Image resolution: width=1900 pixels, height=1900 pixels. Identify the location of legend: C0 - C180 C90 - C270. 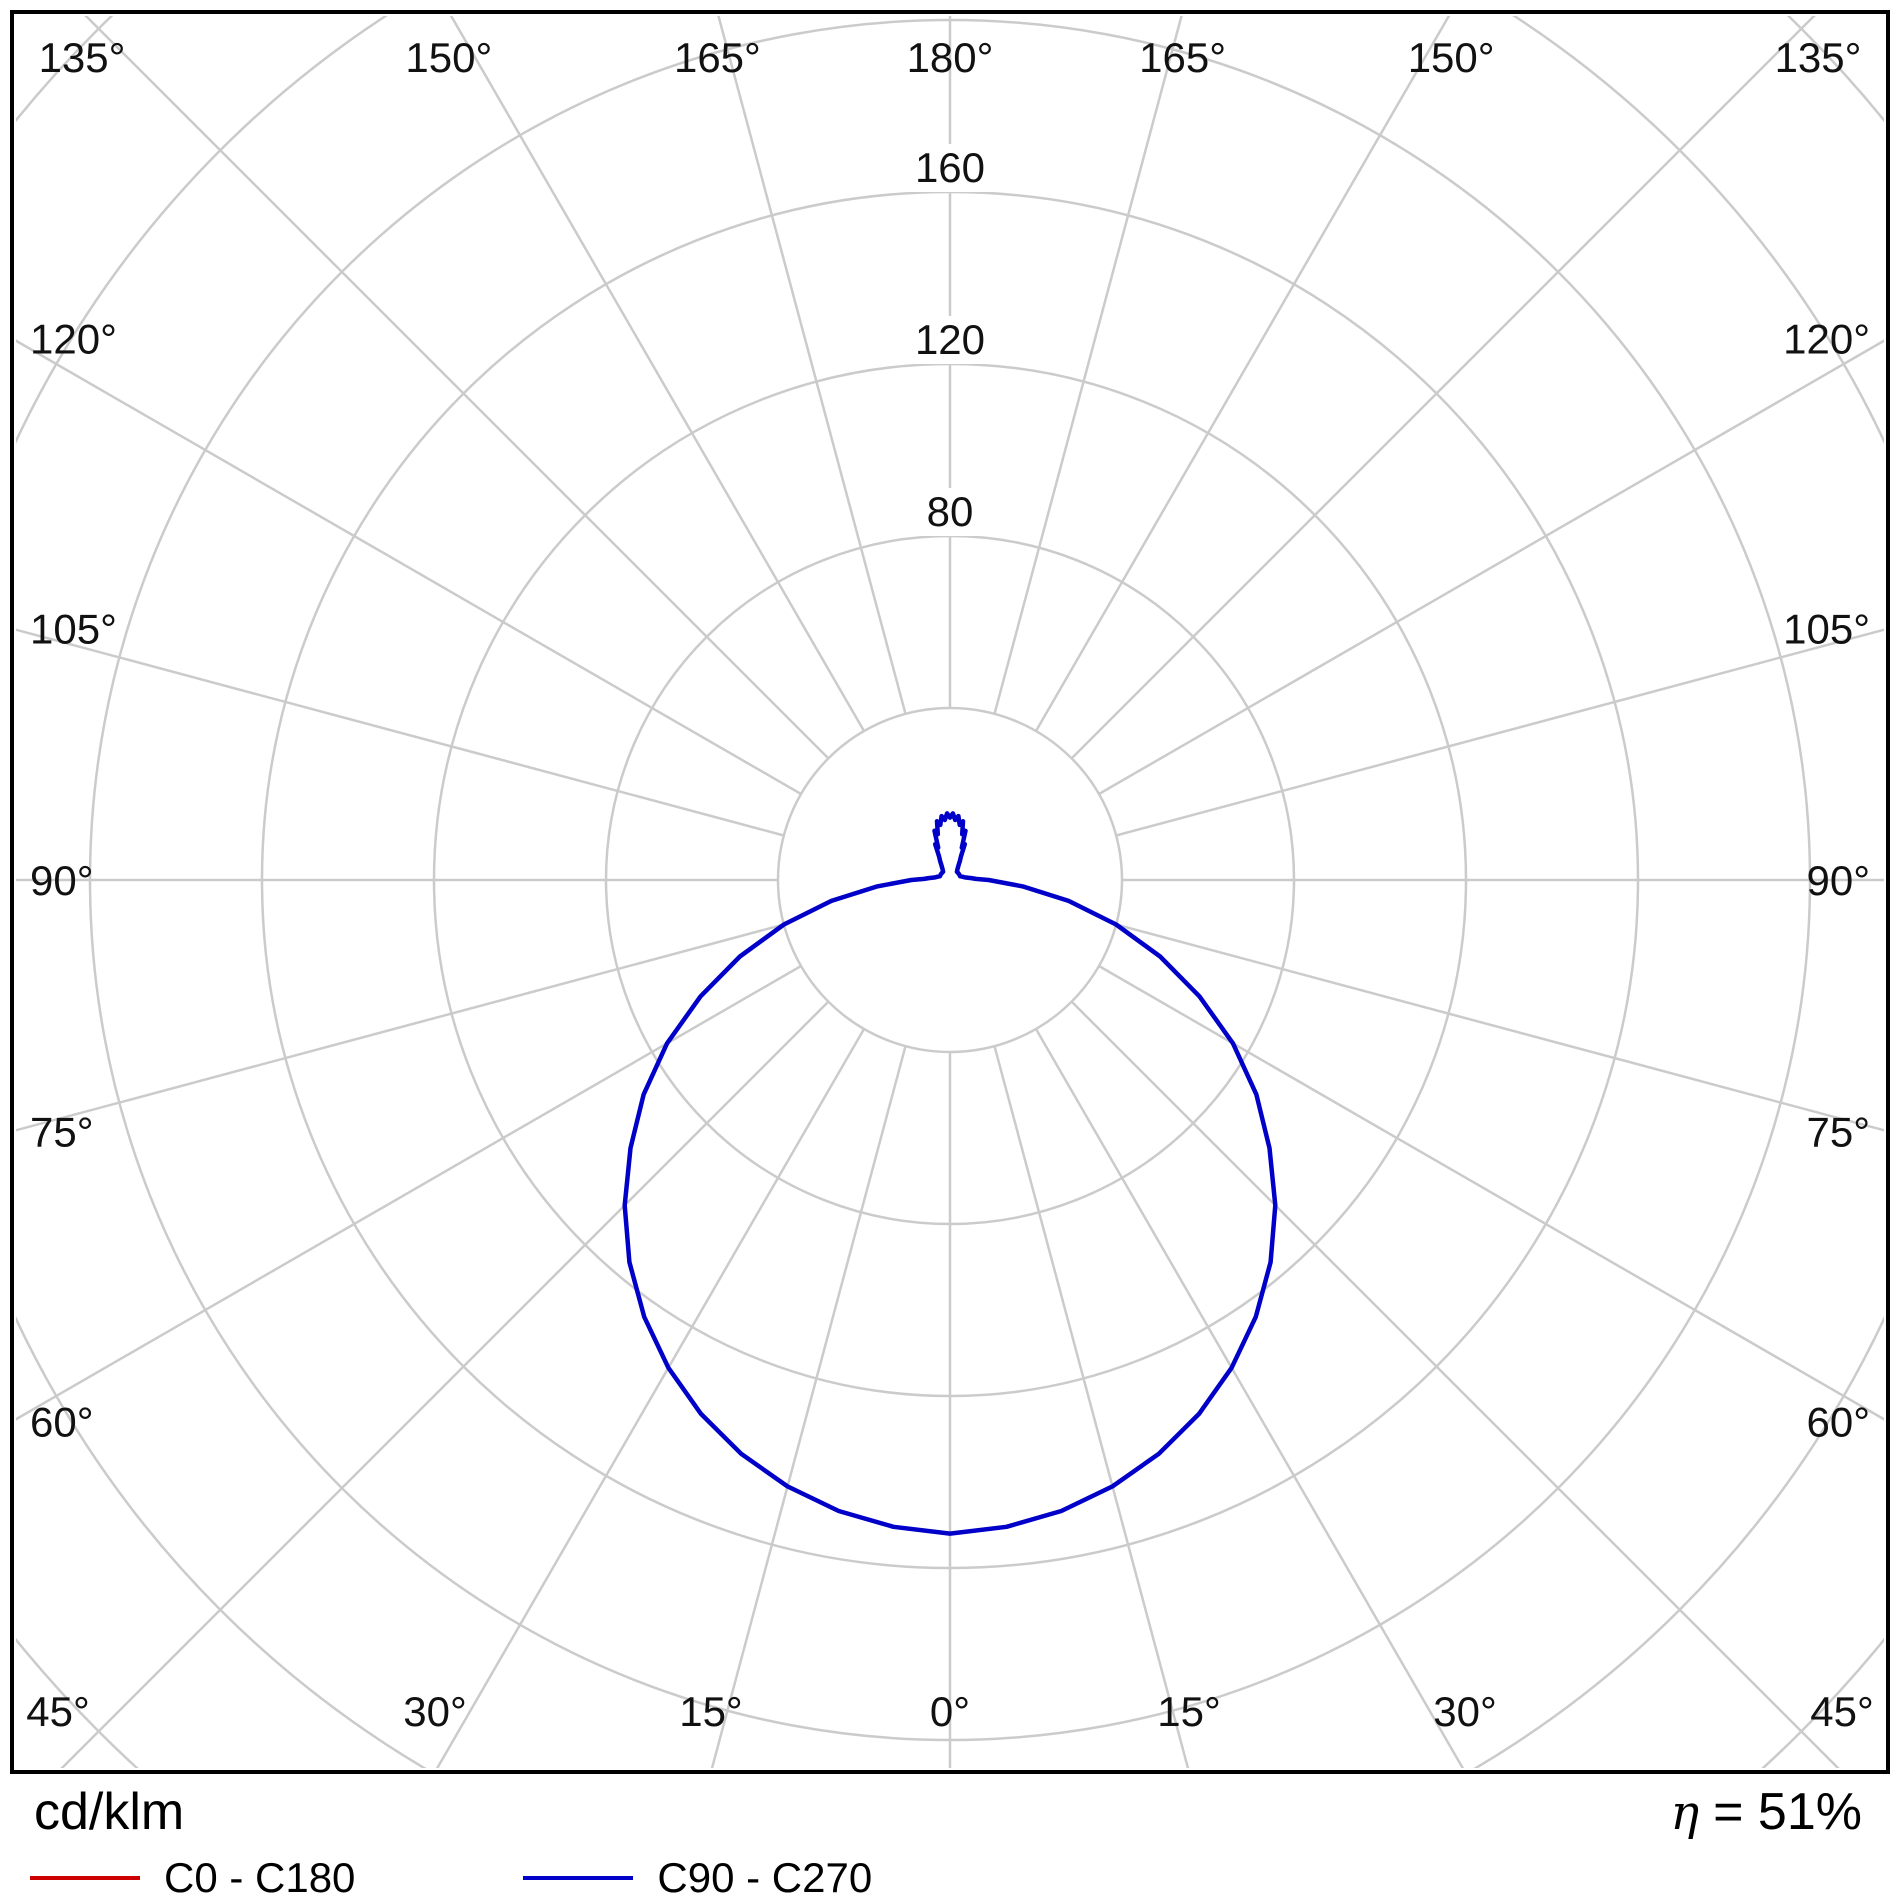
(535, 1877).